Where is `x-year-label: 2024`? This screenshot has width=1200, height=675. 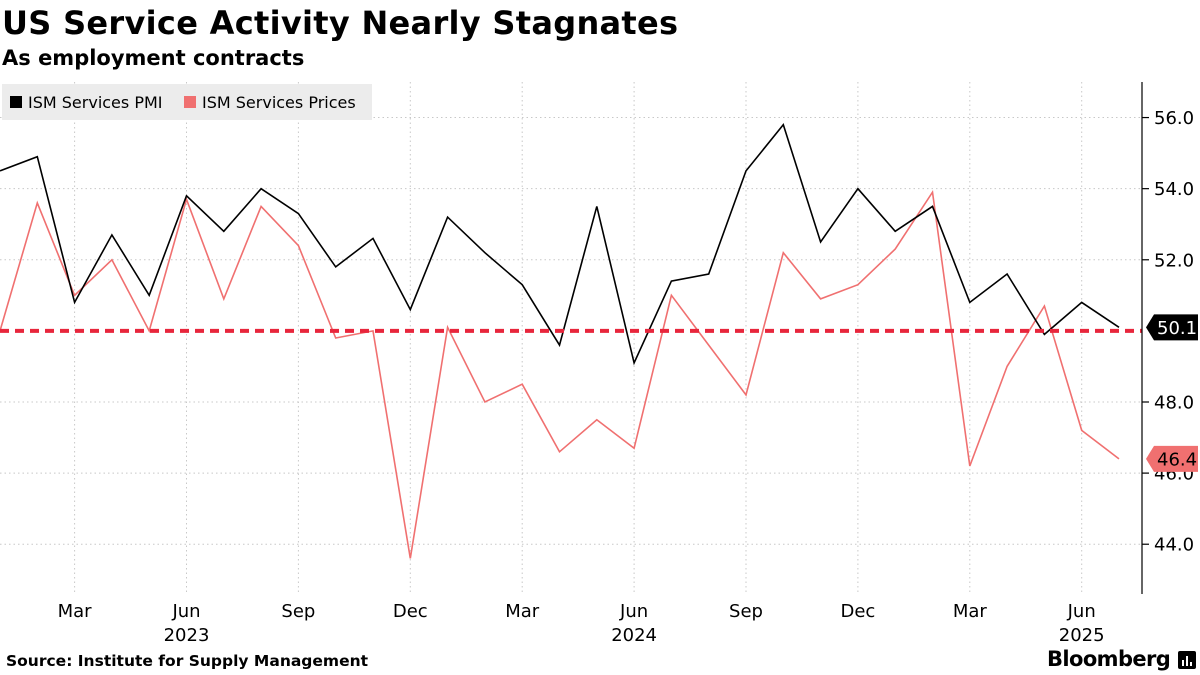
x-year-label: 2024 is located at coordinates (634, 635).